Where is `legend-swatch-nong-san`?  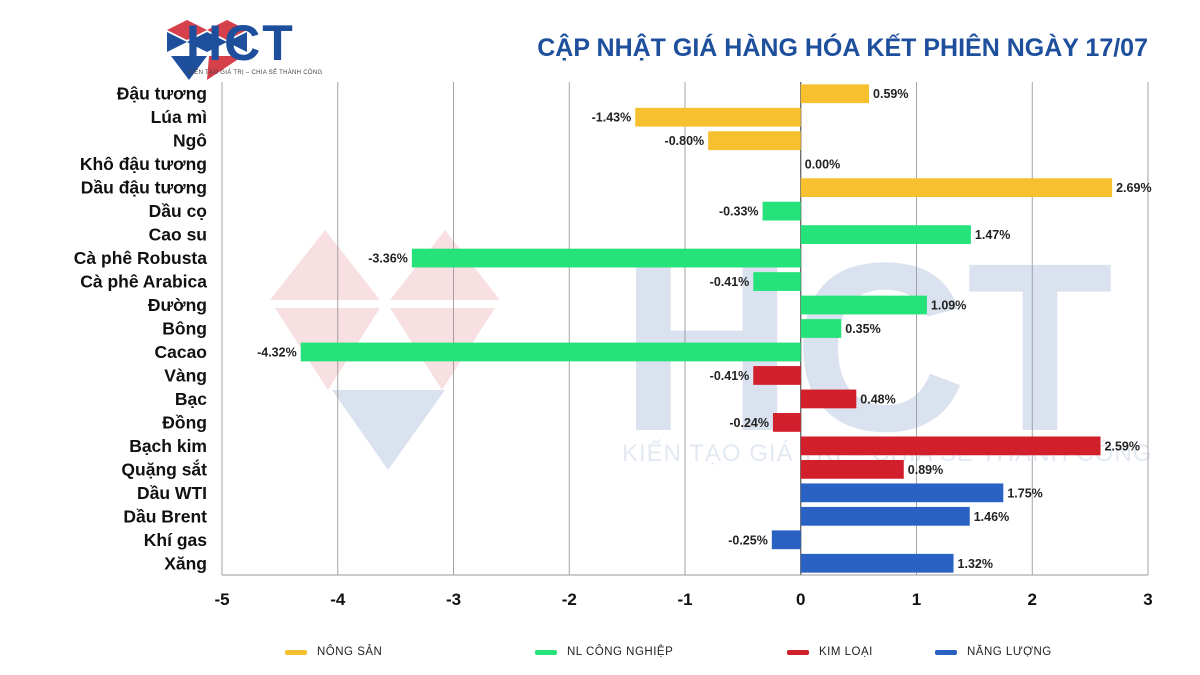 legend-swatch-nong-san is located at coordinates (296, 652).